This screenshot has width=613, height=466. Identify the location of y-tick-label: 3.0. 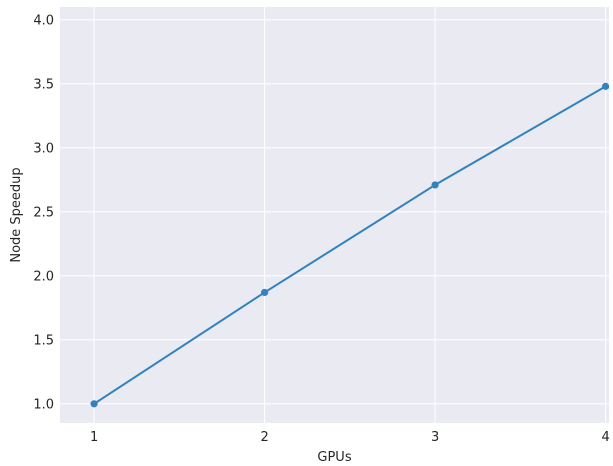
(43, 148).